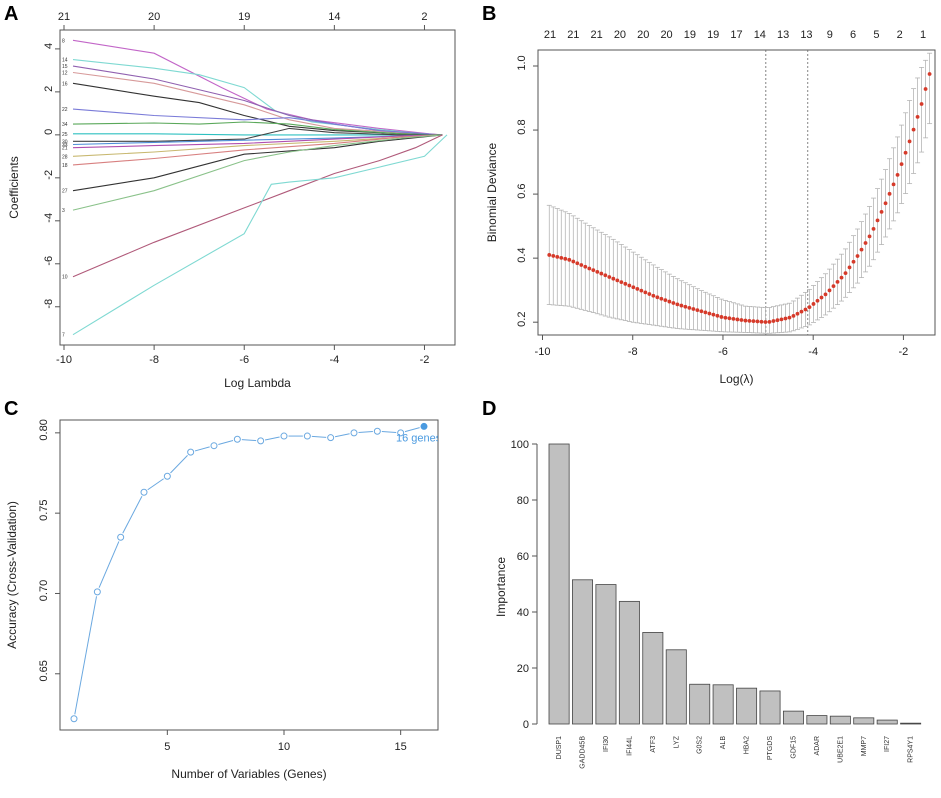 This screenshot has width=941, height=798. What do you see at coordinates (49, 132) in the screenshot?
I see `panel-a-ytick-label: 0` at bounding box center [49, 132].